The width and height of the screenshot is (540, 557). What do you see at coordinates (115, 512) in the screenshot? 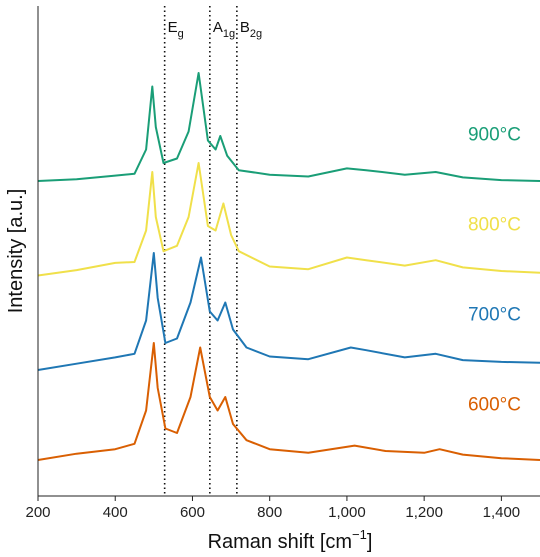
I see `x-tick-label: 400` at bounding box center [115, 512].